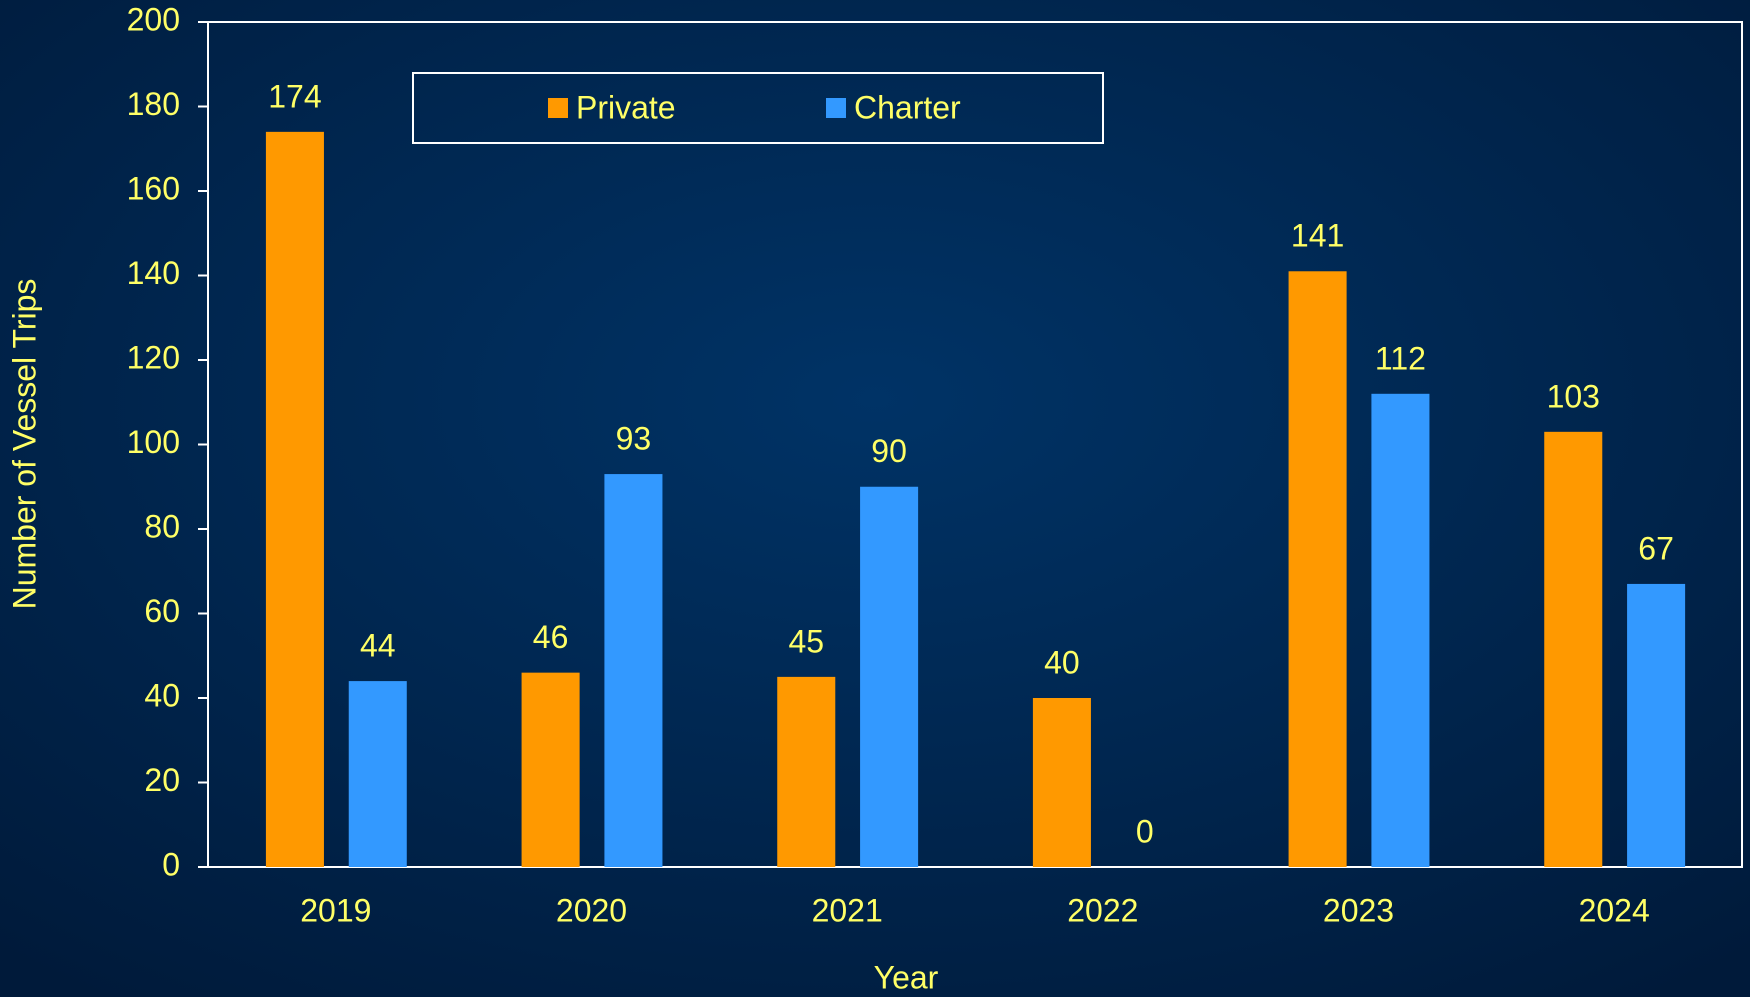 Image resolution: width=1750 pixels, height=997 pixels. Describe the element at coordinates (153, 357) in the screenshot. I see `y-tick-label: 120` at that location.